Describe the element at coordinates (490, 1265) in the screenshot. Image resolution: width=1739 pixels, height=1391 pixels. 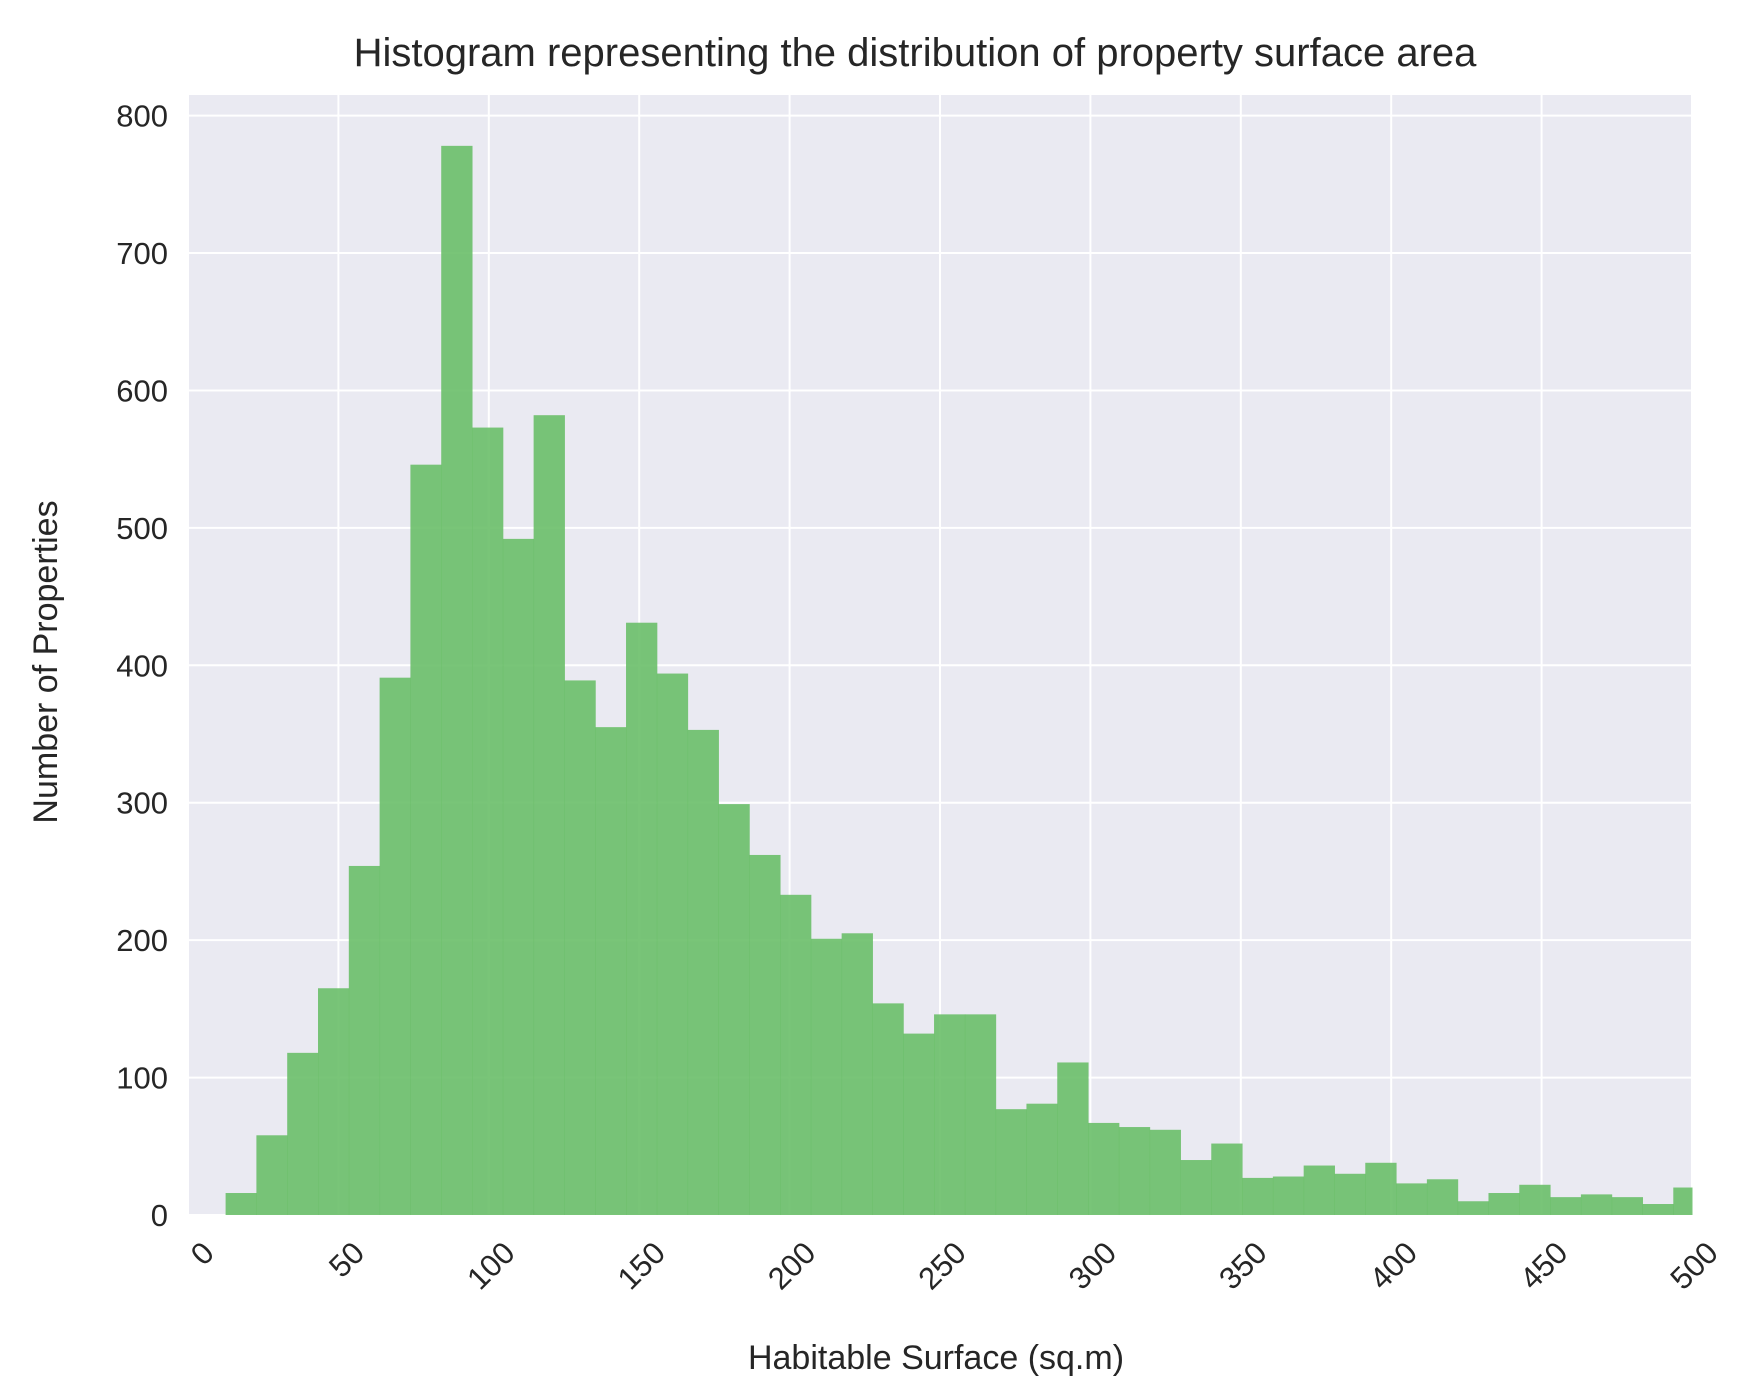
I see `x-tick-label: 100` at that location.